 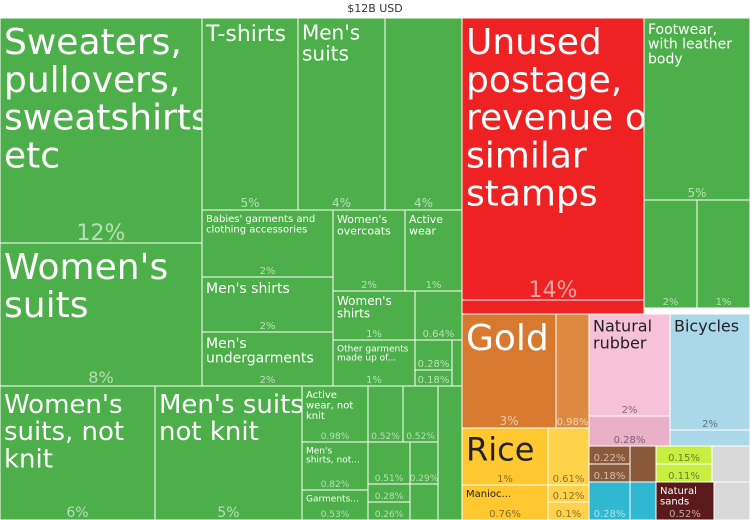 I want to click on treemap-tile: Manioc... 0.76%, so click(x=505, y=502).